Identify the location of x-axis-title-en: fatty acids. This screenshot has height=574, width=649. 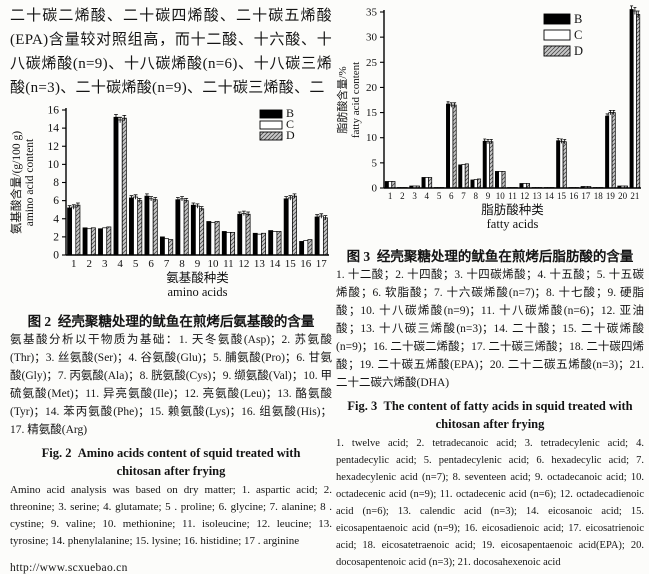
(513, 224).